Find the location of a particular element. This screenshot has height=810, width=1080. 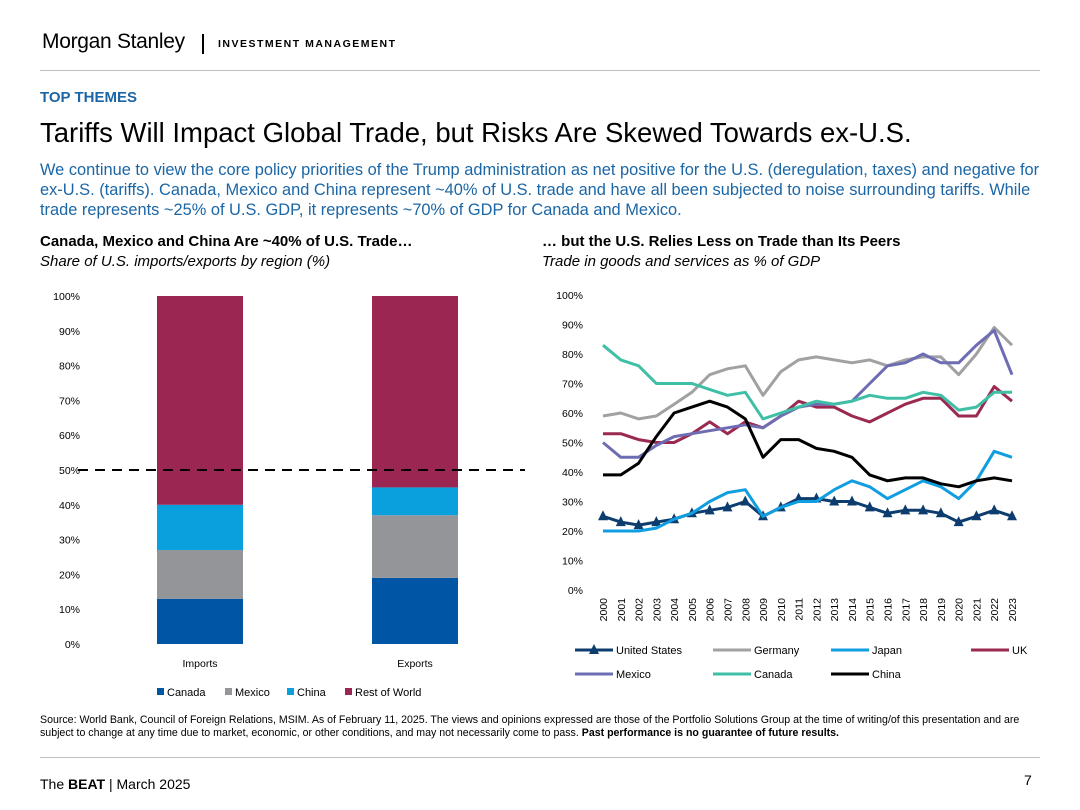

brand-logo: Morgan Stanley is located at coordinates (113, 41).